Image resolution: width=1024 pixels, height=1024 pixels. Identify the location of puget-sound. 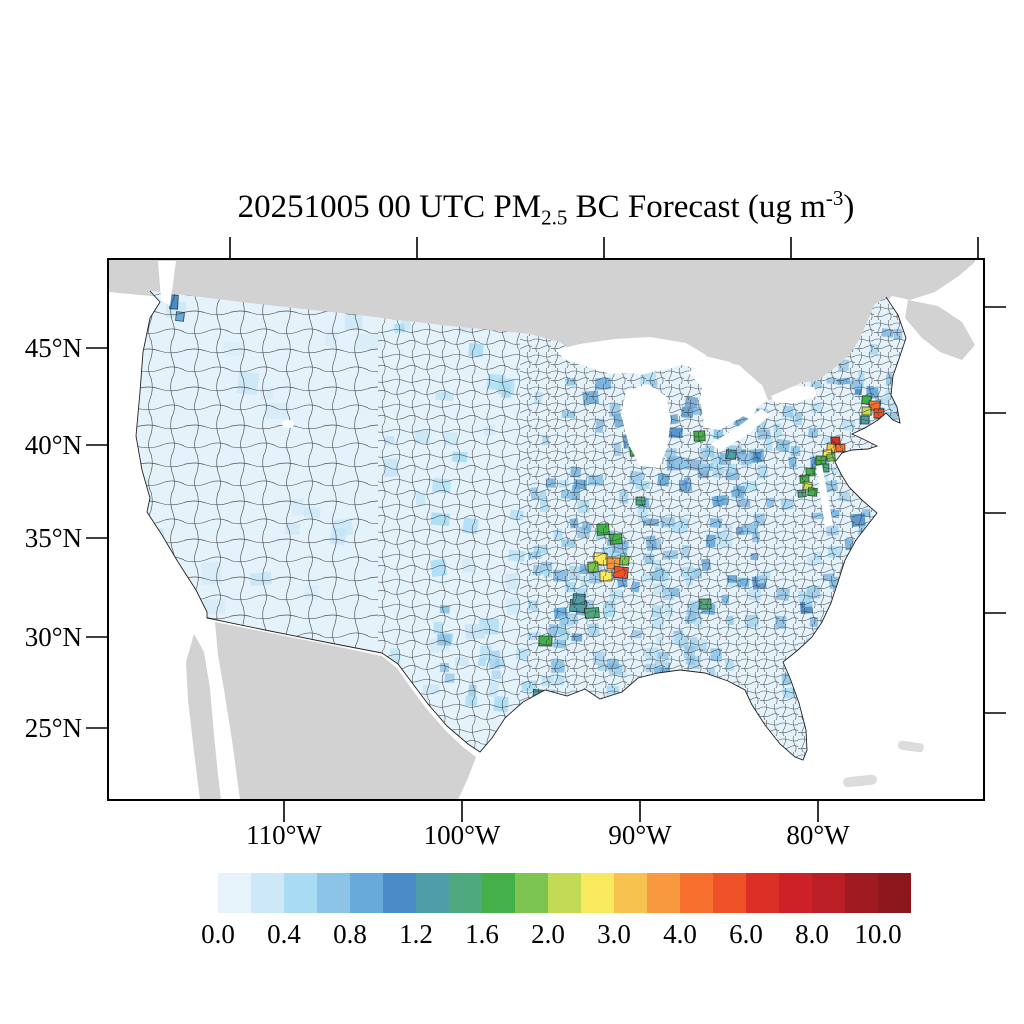
(167, 283).